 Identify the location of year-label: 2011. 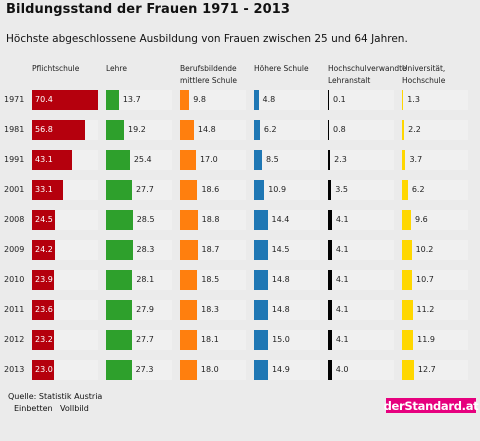
(14, 309).